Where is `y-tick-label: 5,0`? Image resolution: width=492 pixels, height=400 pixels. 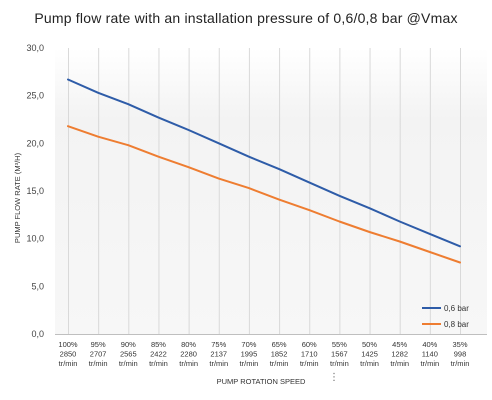 y-tick-label: 5,0 is located at coordinates (37, 286).